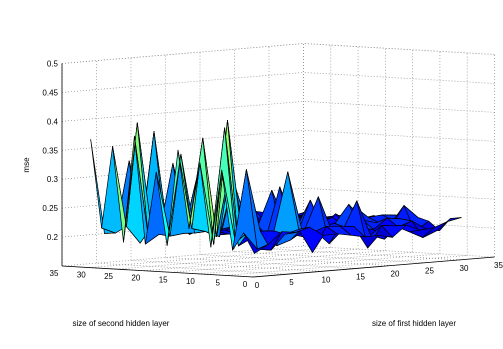 This screenshot has width=503, height=349. Describe the element at coordinates (498, 265) in the screenshot. I see `x-tick-label: 35` at that location.